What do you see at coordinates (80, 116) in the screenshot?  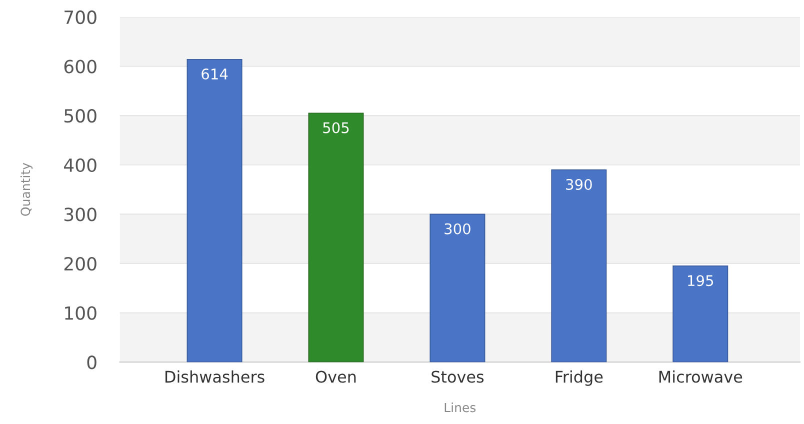 I see `y-tick-label: 500` at bounding box center [80, 116].